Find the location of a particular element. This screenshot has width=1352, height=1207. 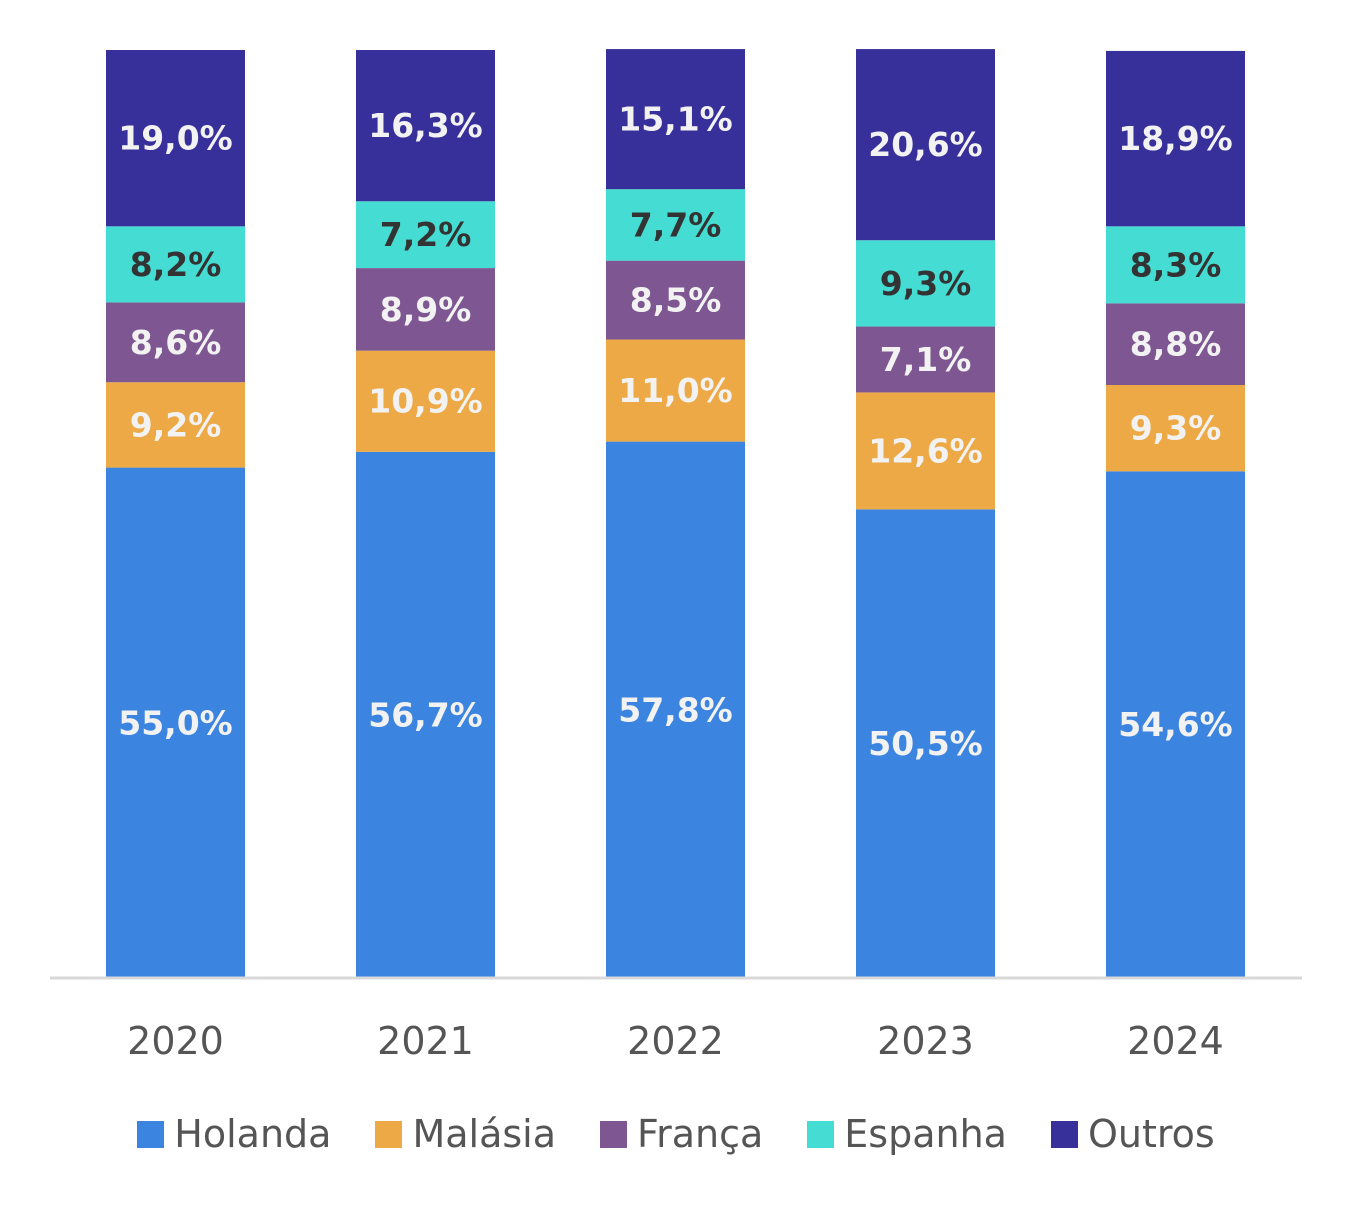

bar-segment-holanda-2021 is located at coordinates (425, 715).